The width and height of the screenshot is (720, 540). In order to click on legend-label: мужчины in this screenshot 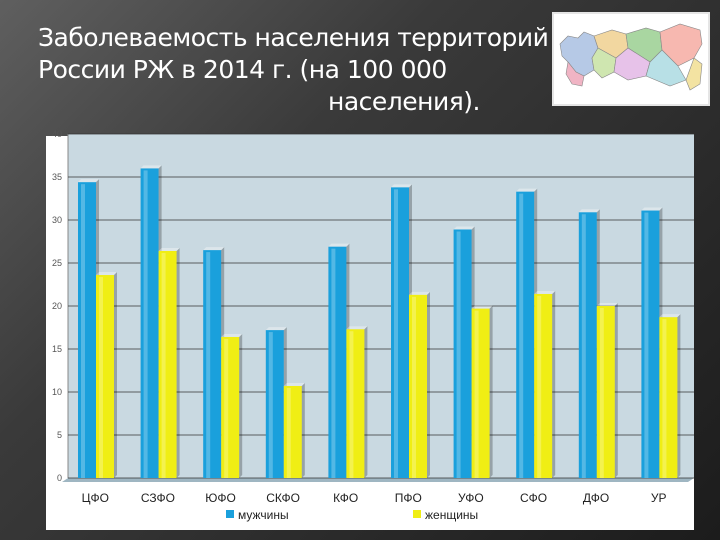, I will do `click(263, 515)`.